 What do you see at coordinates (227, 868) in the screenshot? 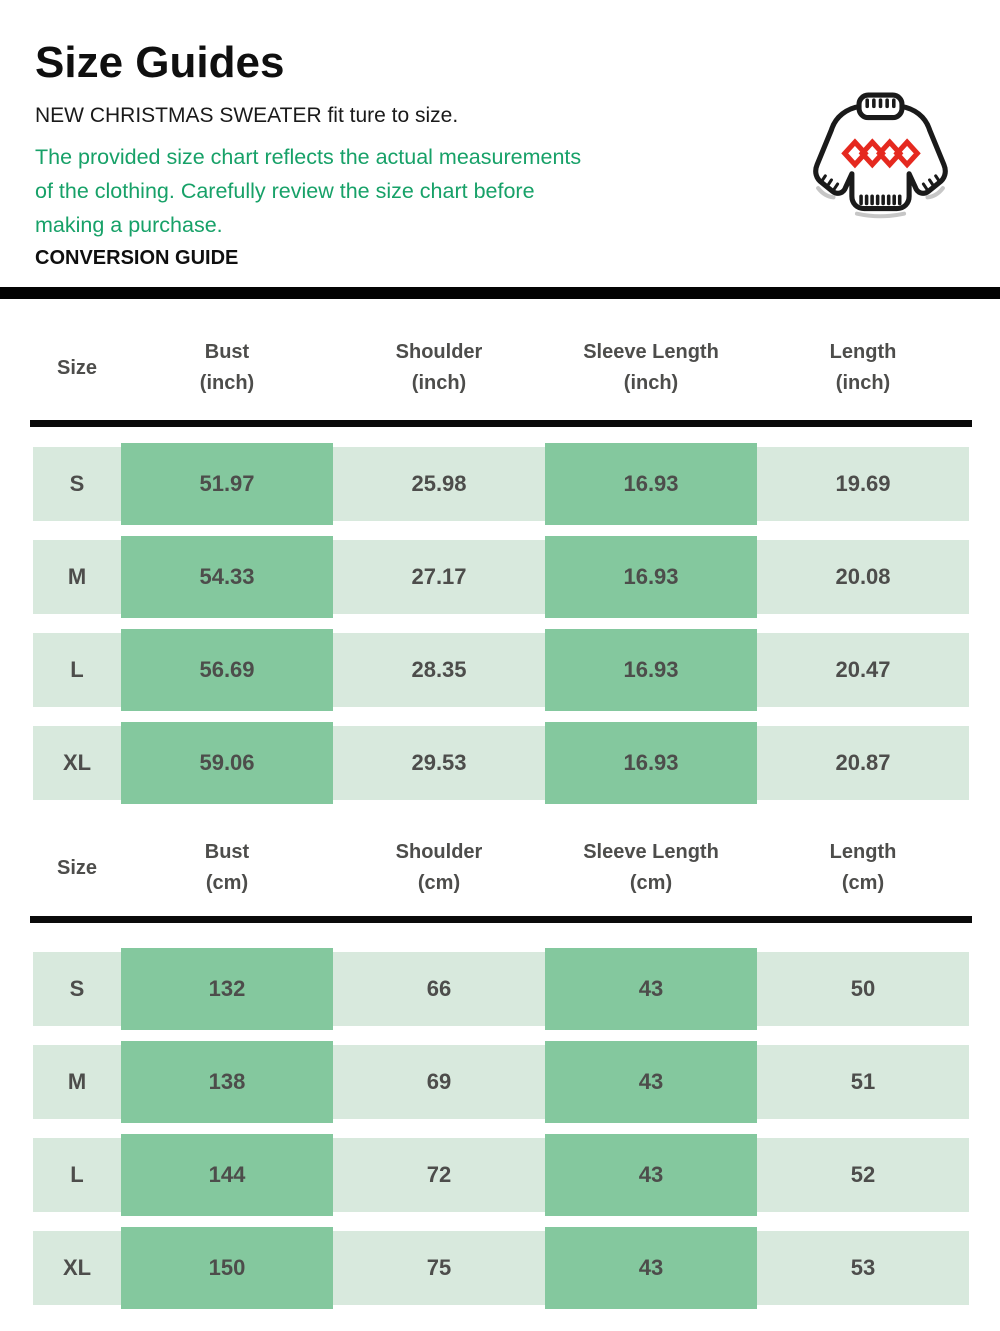
I see `column-header-bust: Bust (cm)` at bounding box center [227, 868].